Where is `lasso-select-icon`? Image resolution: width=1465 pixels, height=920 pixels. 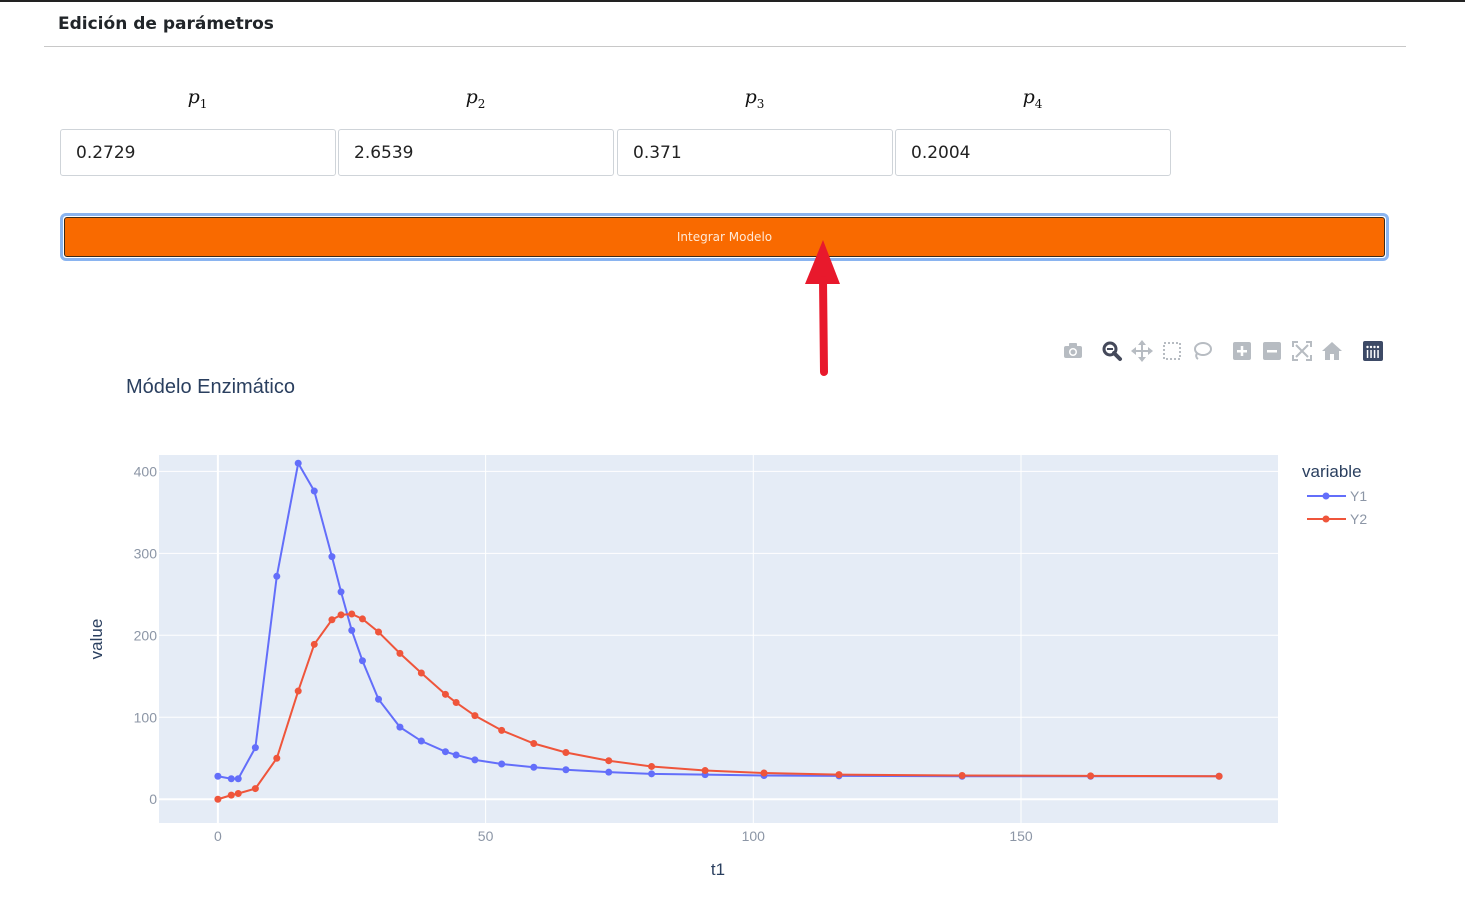
lasso-select-icon is located at coordinates (1202, 351).